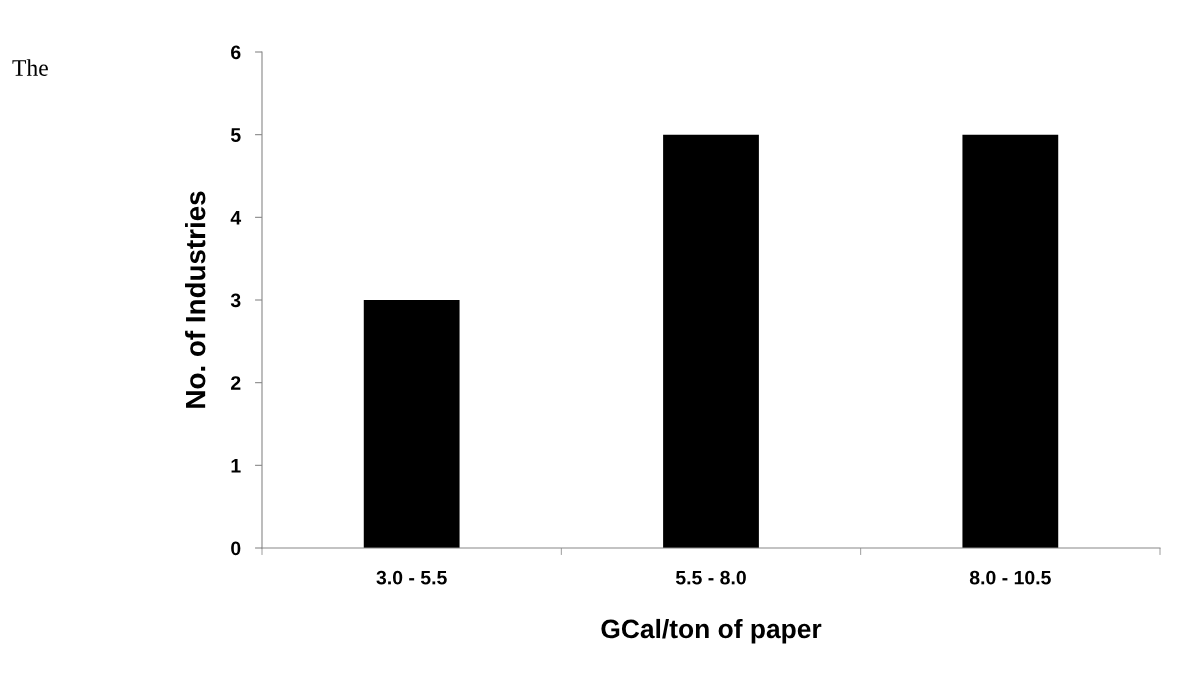  What do you see at coordinates (710, 577) in the screenshot?
I see `x-tick-label: 5.5 - 8.0` at bounding box center [710, 577].